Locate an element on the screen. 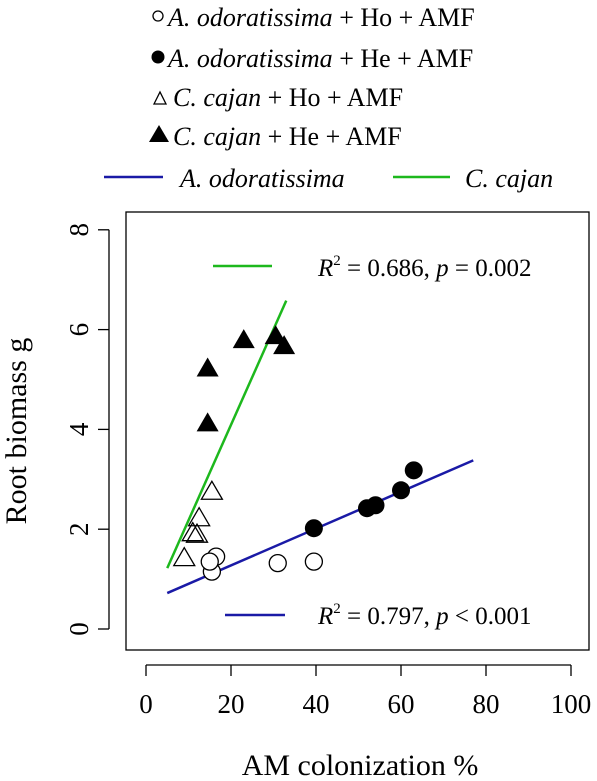 This screenshot has height=781, width=597. y-tick-label: 8 is located at coordinates (79, 230).